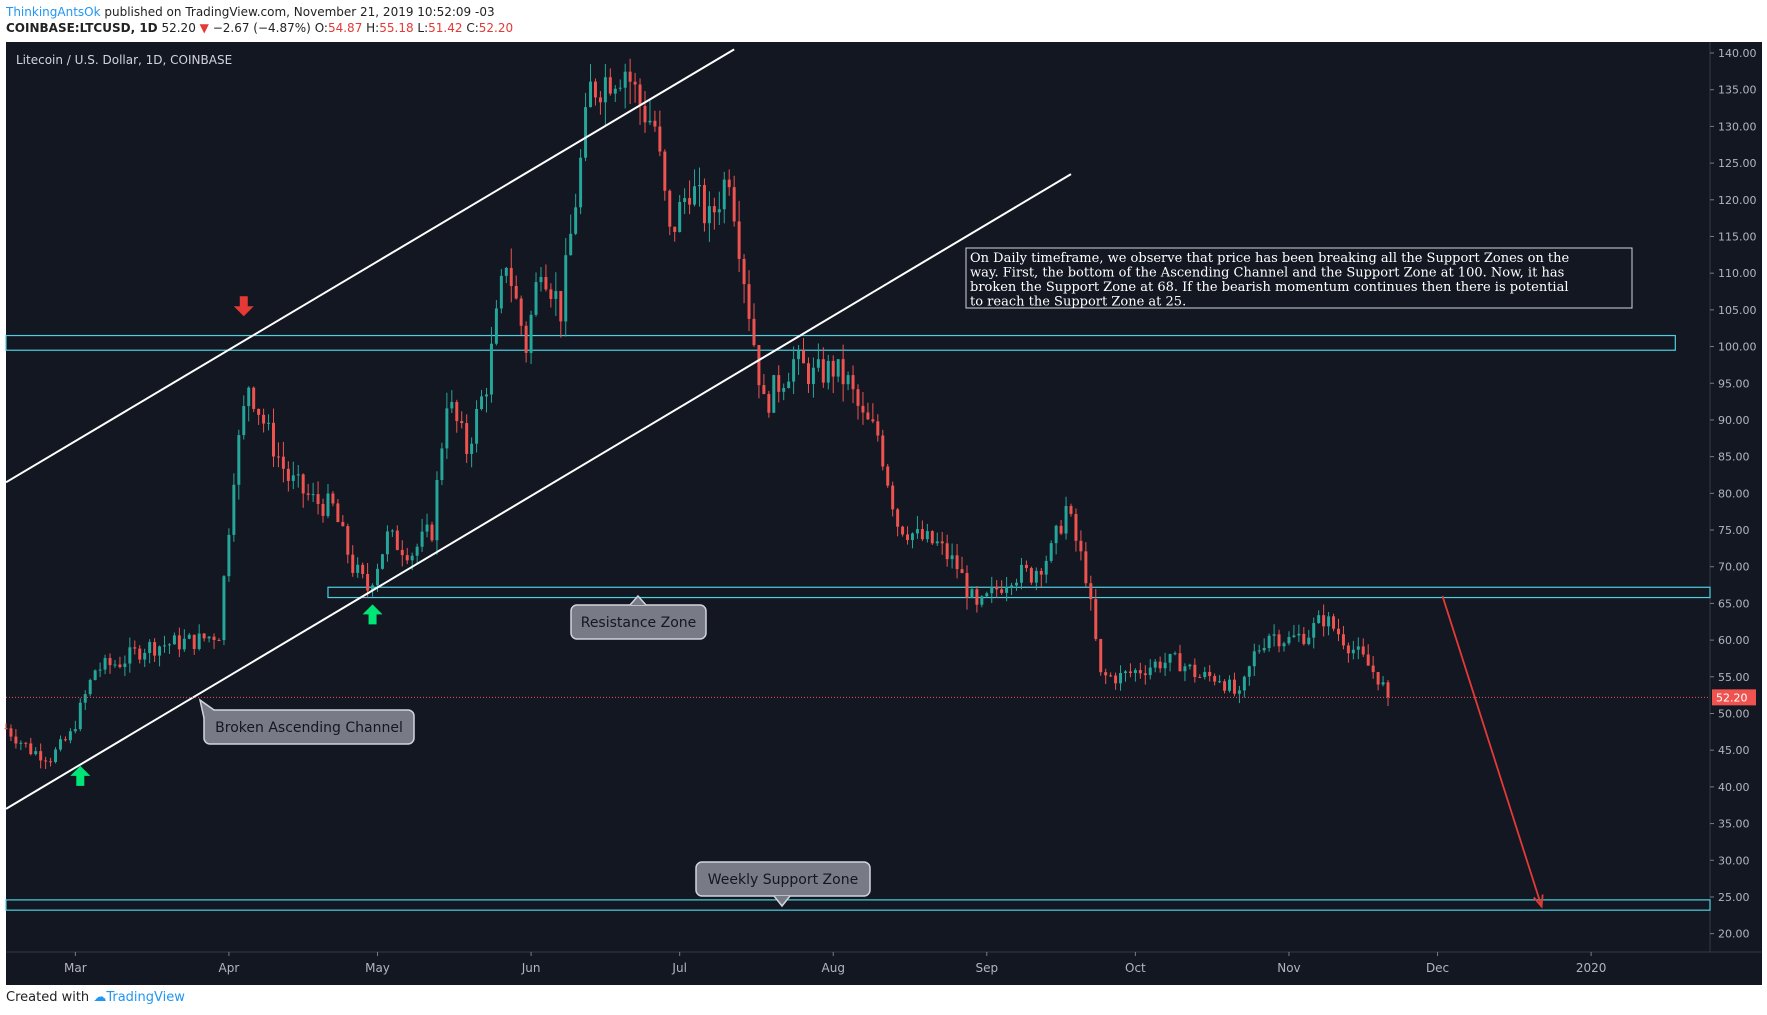 This screenshot has width=1767, height=1015. I want to click on high-value: 55.18, so click(396, 28).